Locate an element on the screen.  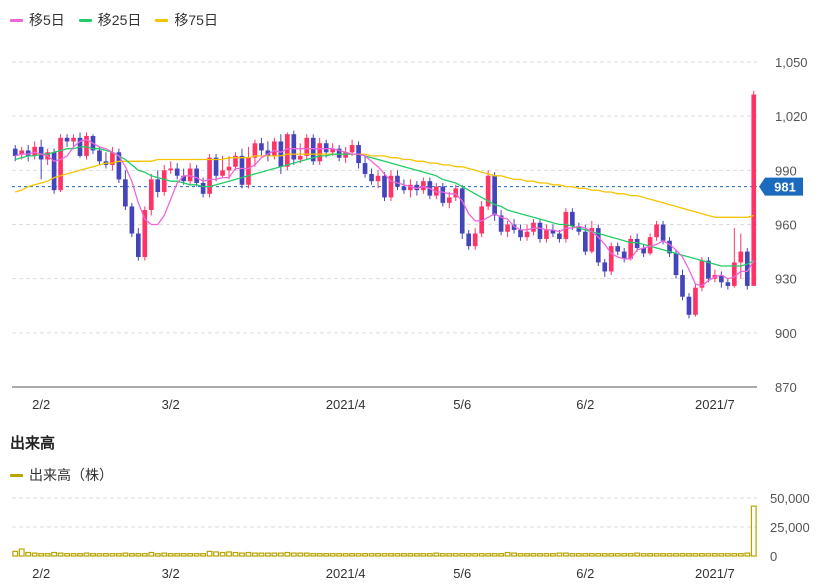
volume-swatch is located at coordinates (16, 475).